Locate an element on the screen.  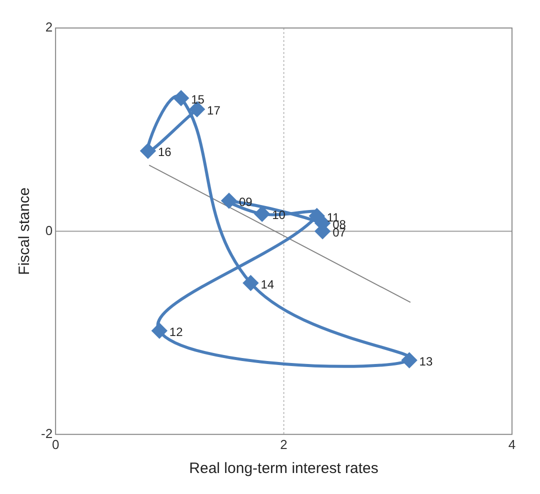
y-tick-label: -2 is located at coordinates (46, 433).